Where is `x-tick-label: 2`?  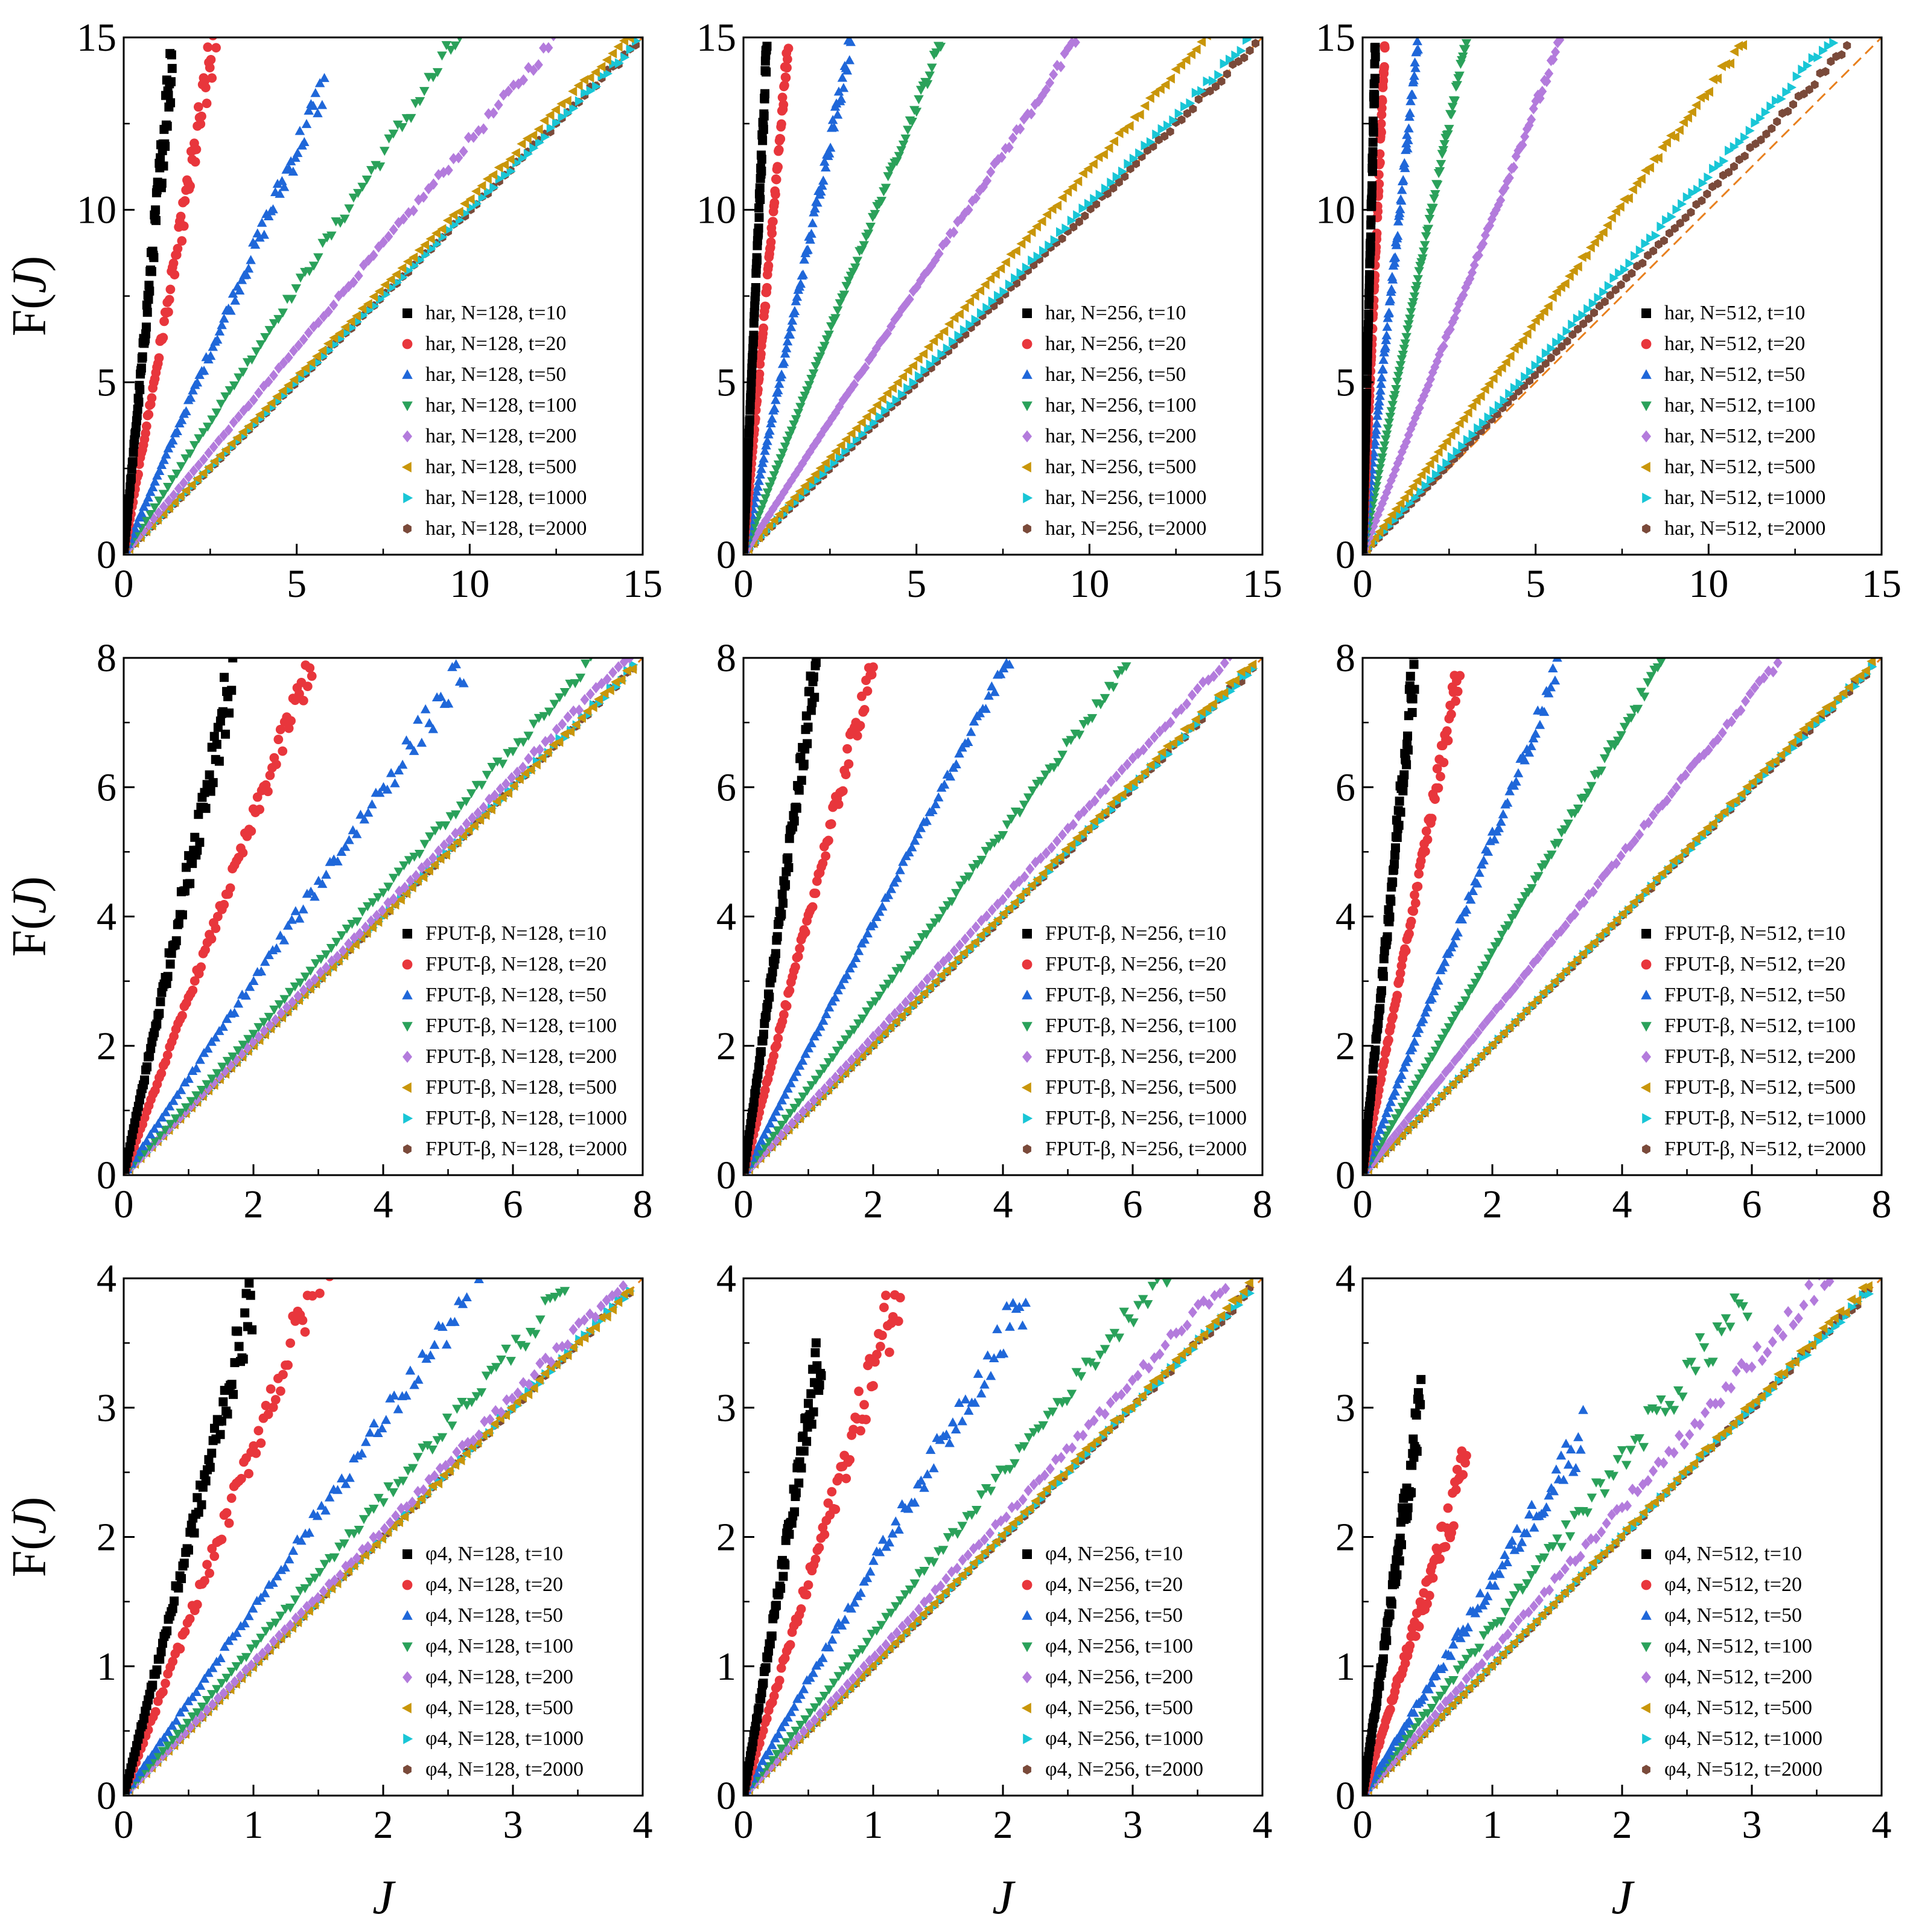 x-tick-label: 2 is located at coordinates (1493, 1204).